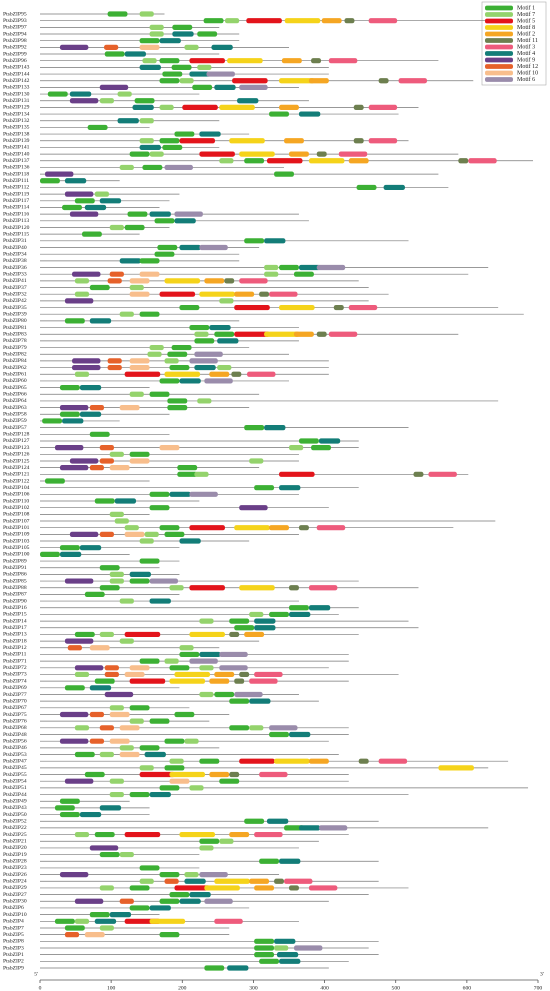 The width and height of the screenshot is (550, 991). I want to click on gene-label: PtsbZIP67, so click(15, 708).